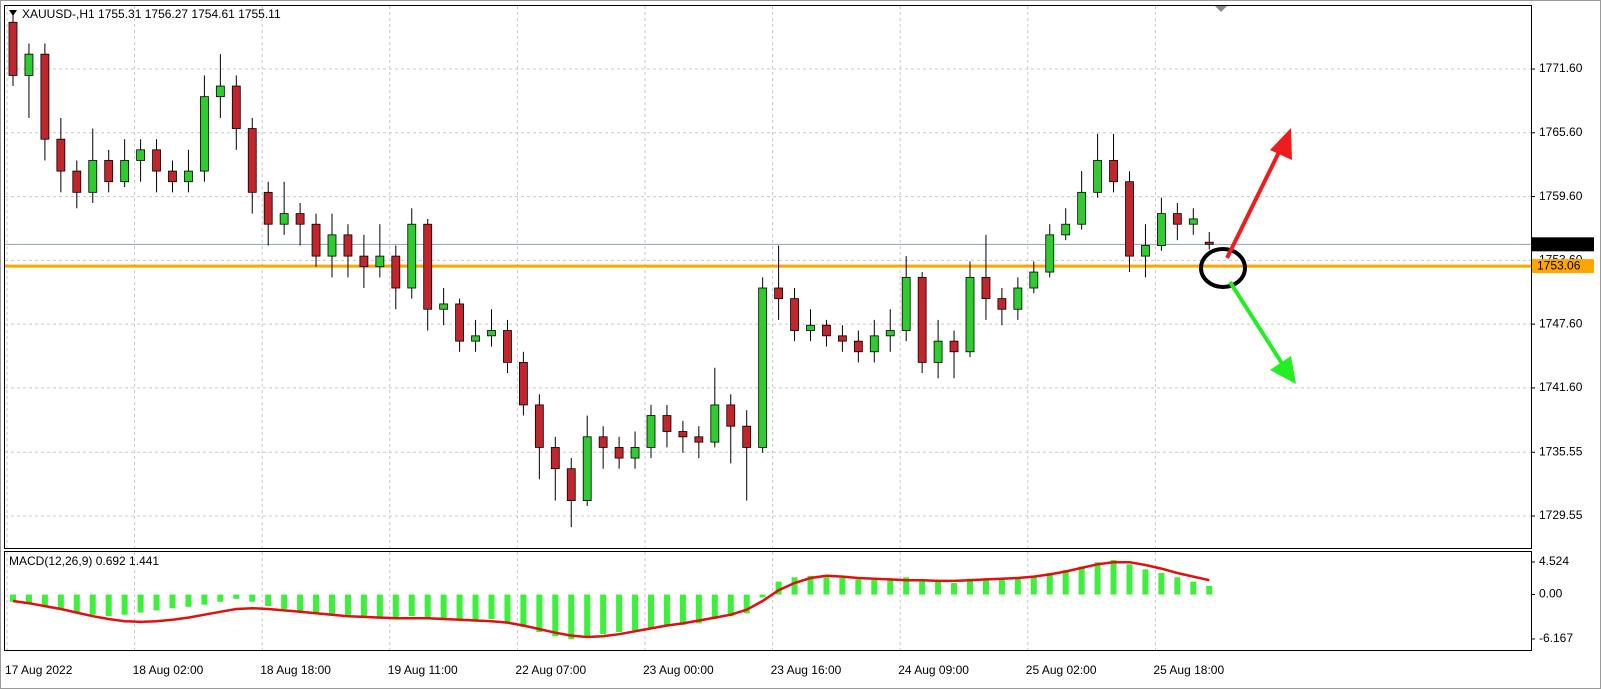  I want to click on y-tick-label: 1735.55, so click(1561, 451).